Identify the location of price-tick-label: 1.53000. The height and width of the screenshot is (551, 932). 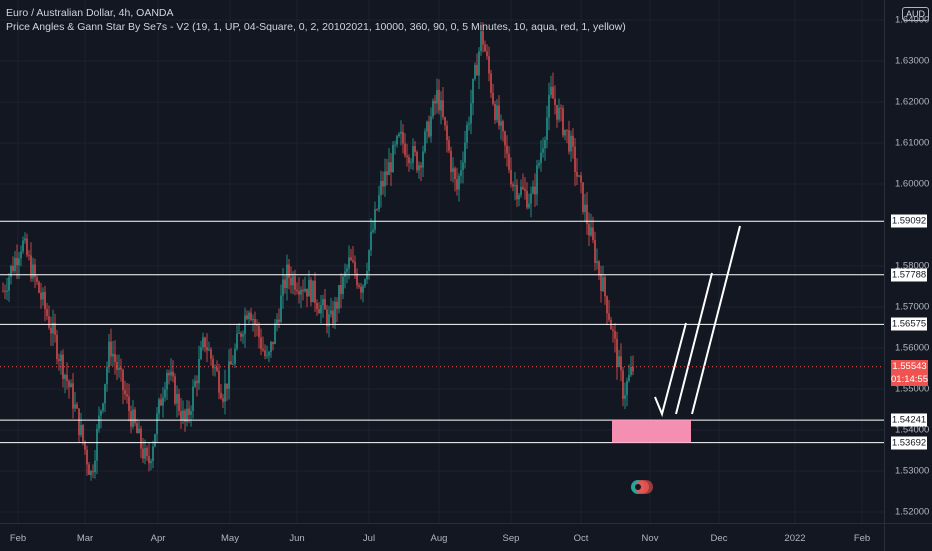
(912, 471).